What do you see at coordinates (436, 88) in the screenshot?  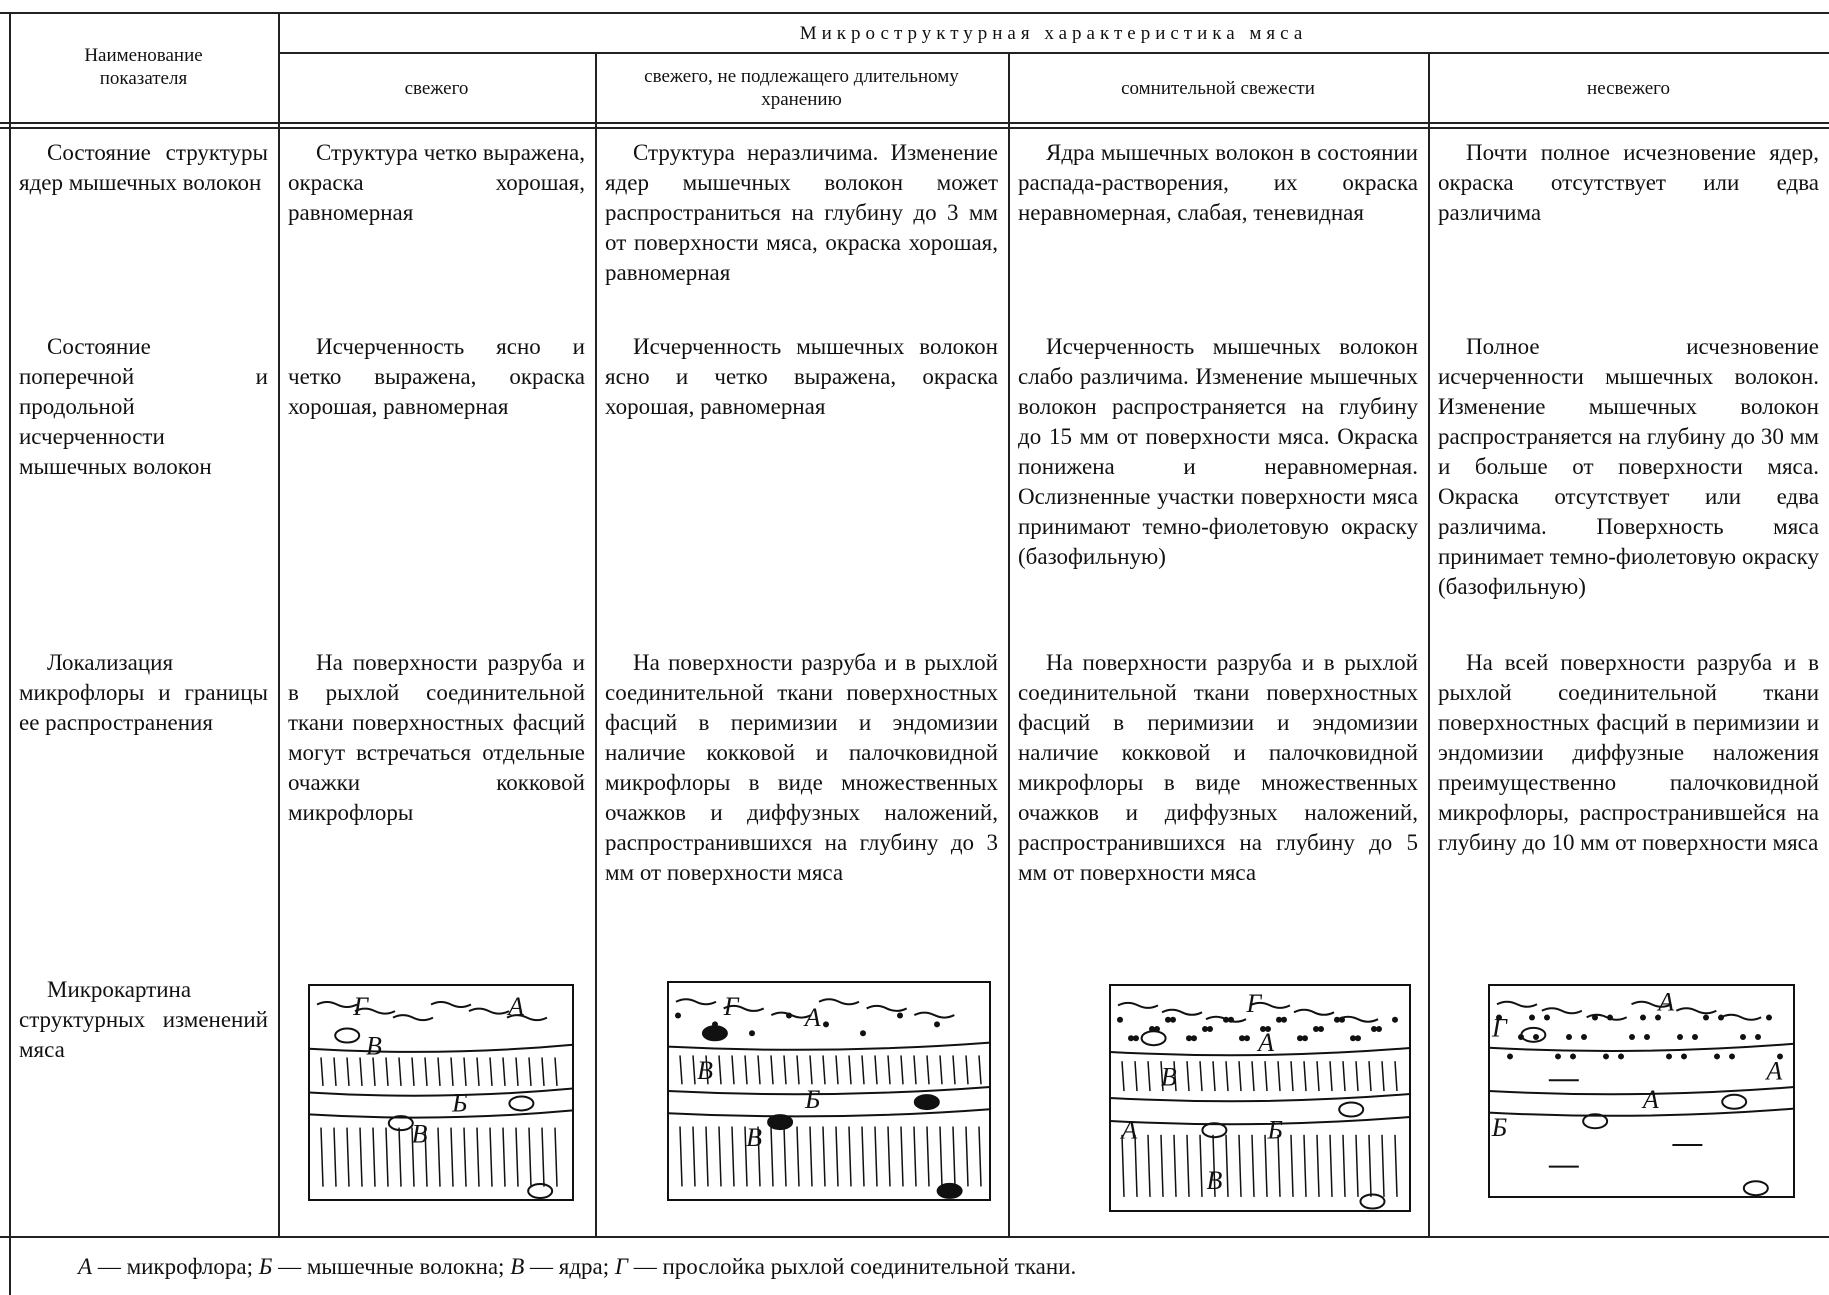 I see `header-cell: свежего` at bounding box center [436, 88].